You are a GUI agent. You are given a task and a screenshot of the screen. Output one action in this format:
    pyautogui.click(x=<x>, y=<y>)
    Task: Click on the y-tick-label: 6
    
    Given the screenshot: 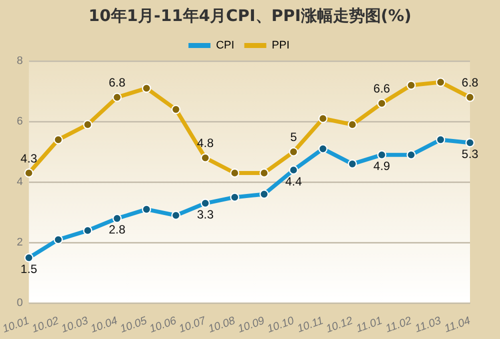 What is the action you would take?
    pyautogui.click(x=19, y=122)
    